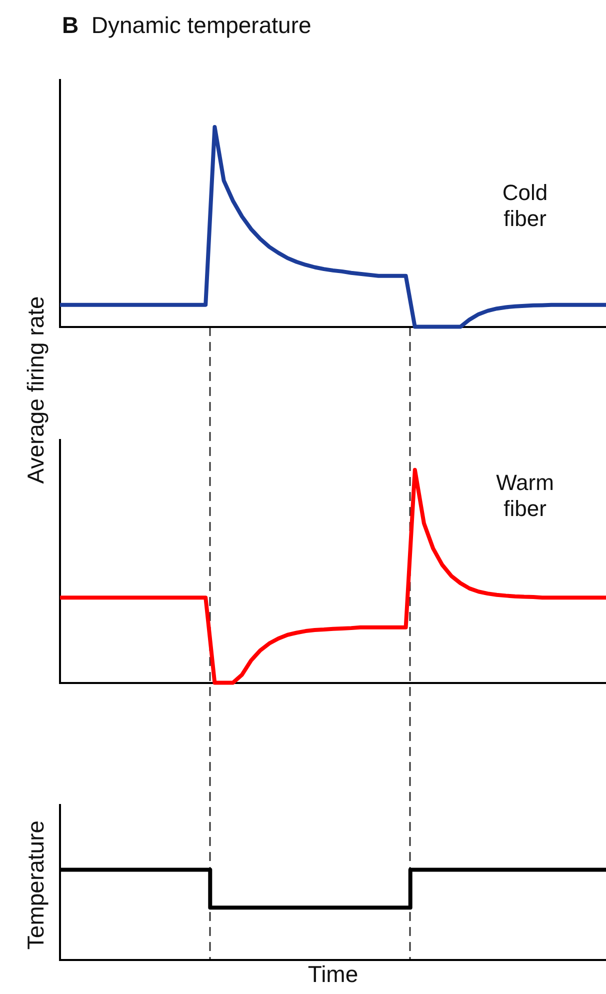  What do you see at coordinates (36, 885) in the screenshot?
I see `y-axis-title: Temperature` at bounding box center [36, 885].